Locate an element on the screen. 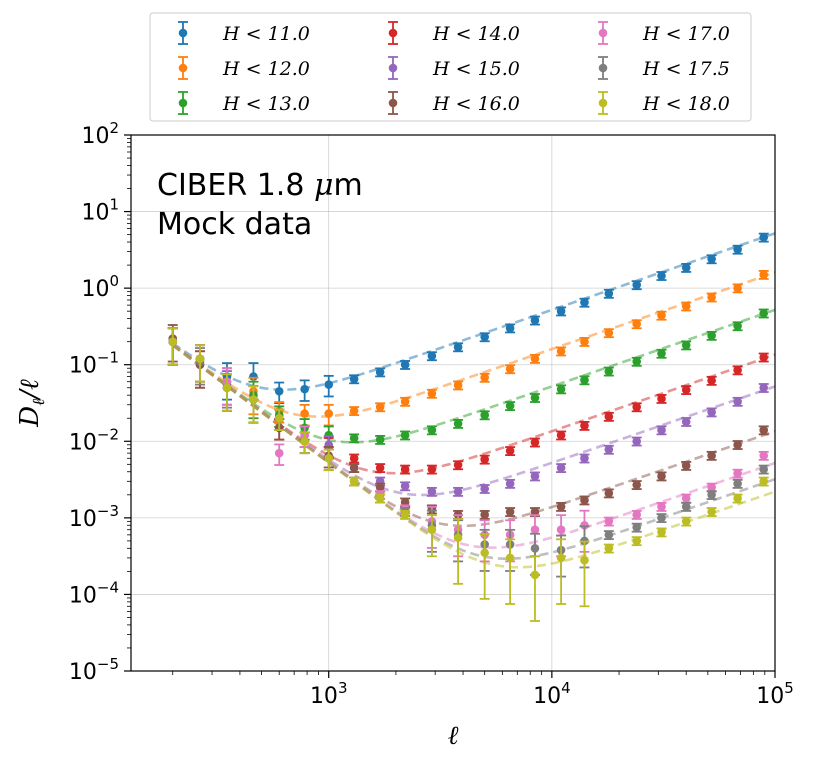  y-tick-label: 10⁰ is located at coordinates (100, 287).